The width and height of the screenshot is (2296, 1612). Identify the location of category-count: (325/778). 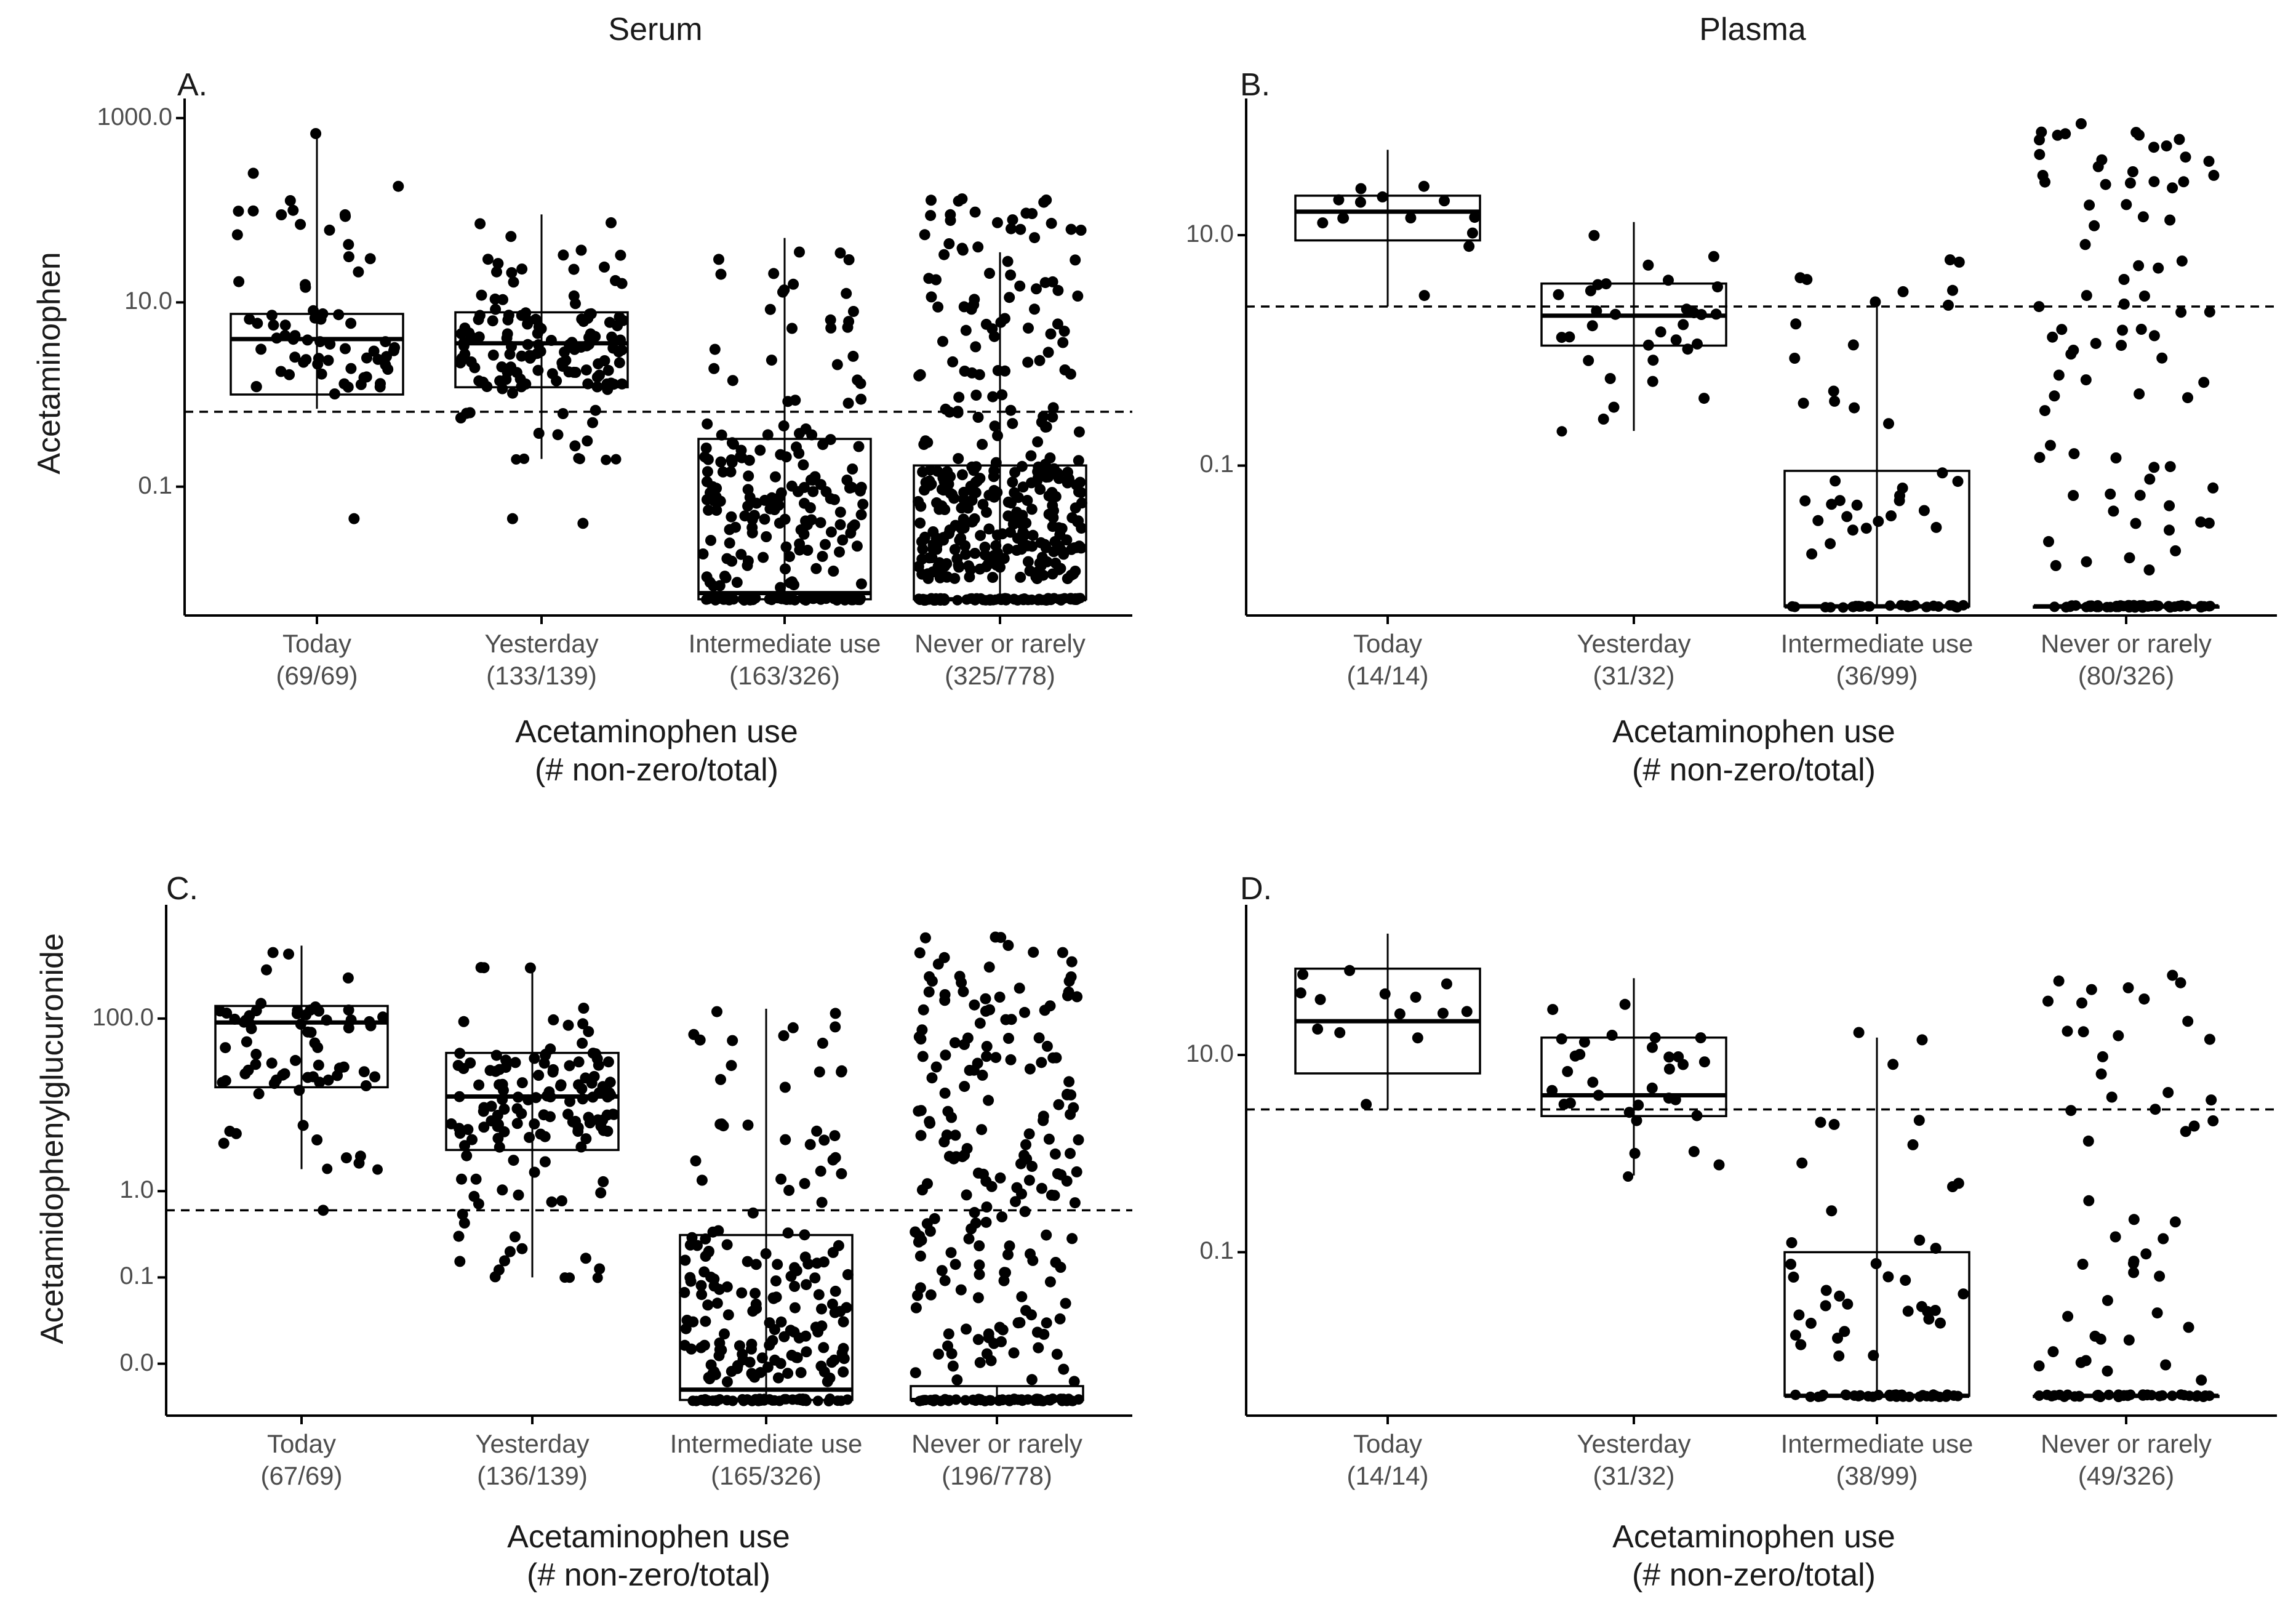
(1000, 675).